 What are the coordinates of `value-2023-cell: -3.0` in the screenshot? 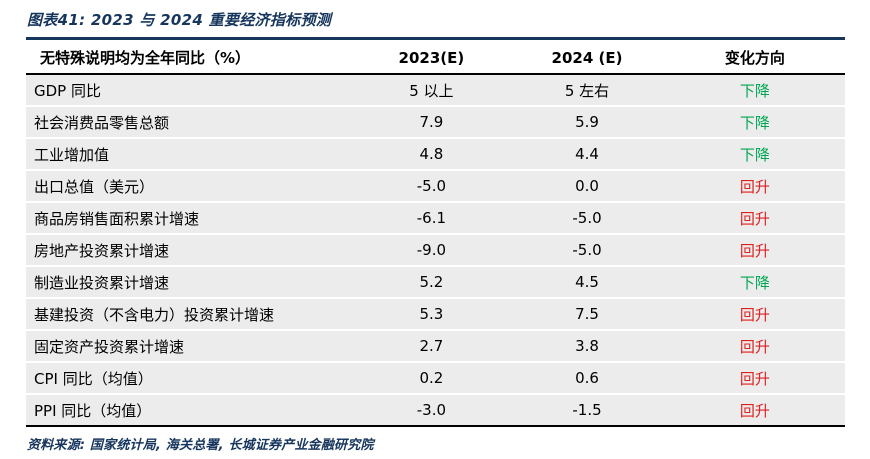 It's located at (431, 411).